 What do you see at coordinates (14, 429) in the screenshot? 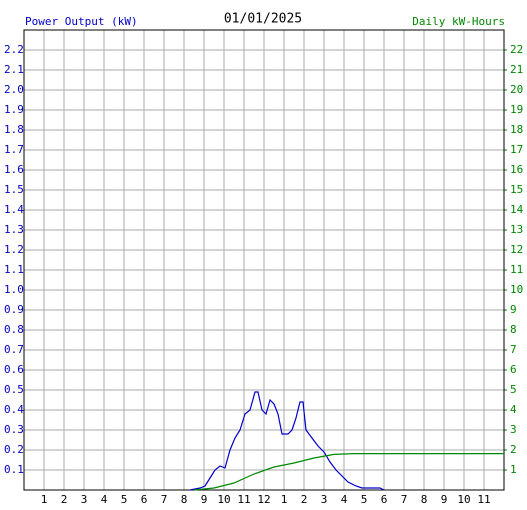
I see `y-tick-label: 0.3` at bounding box center [14, 429].